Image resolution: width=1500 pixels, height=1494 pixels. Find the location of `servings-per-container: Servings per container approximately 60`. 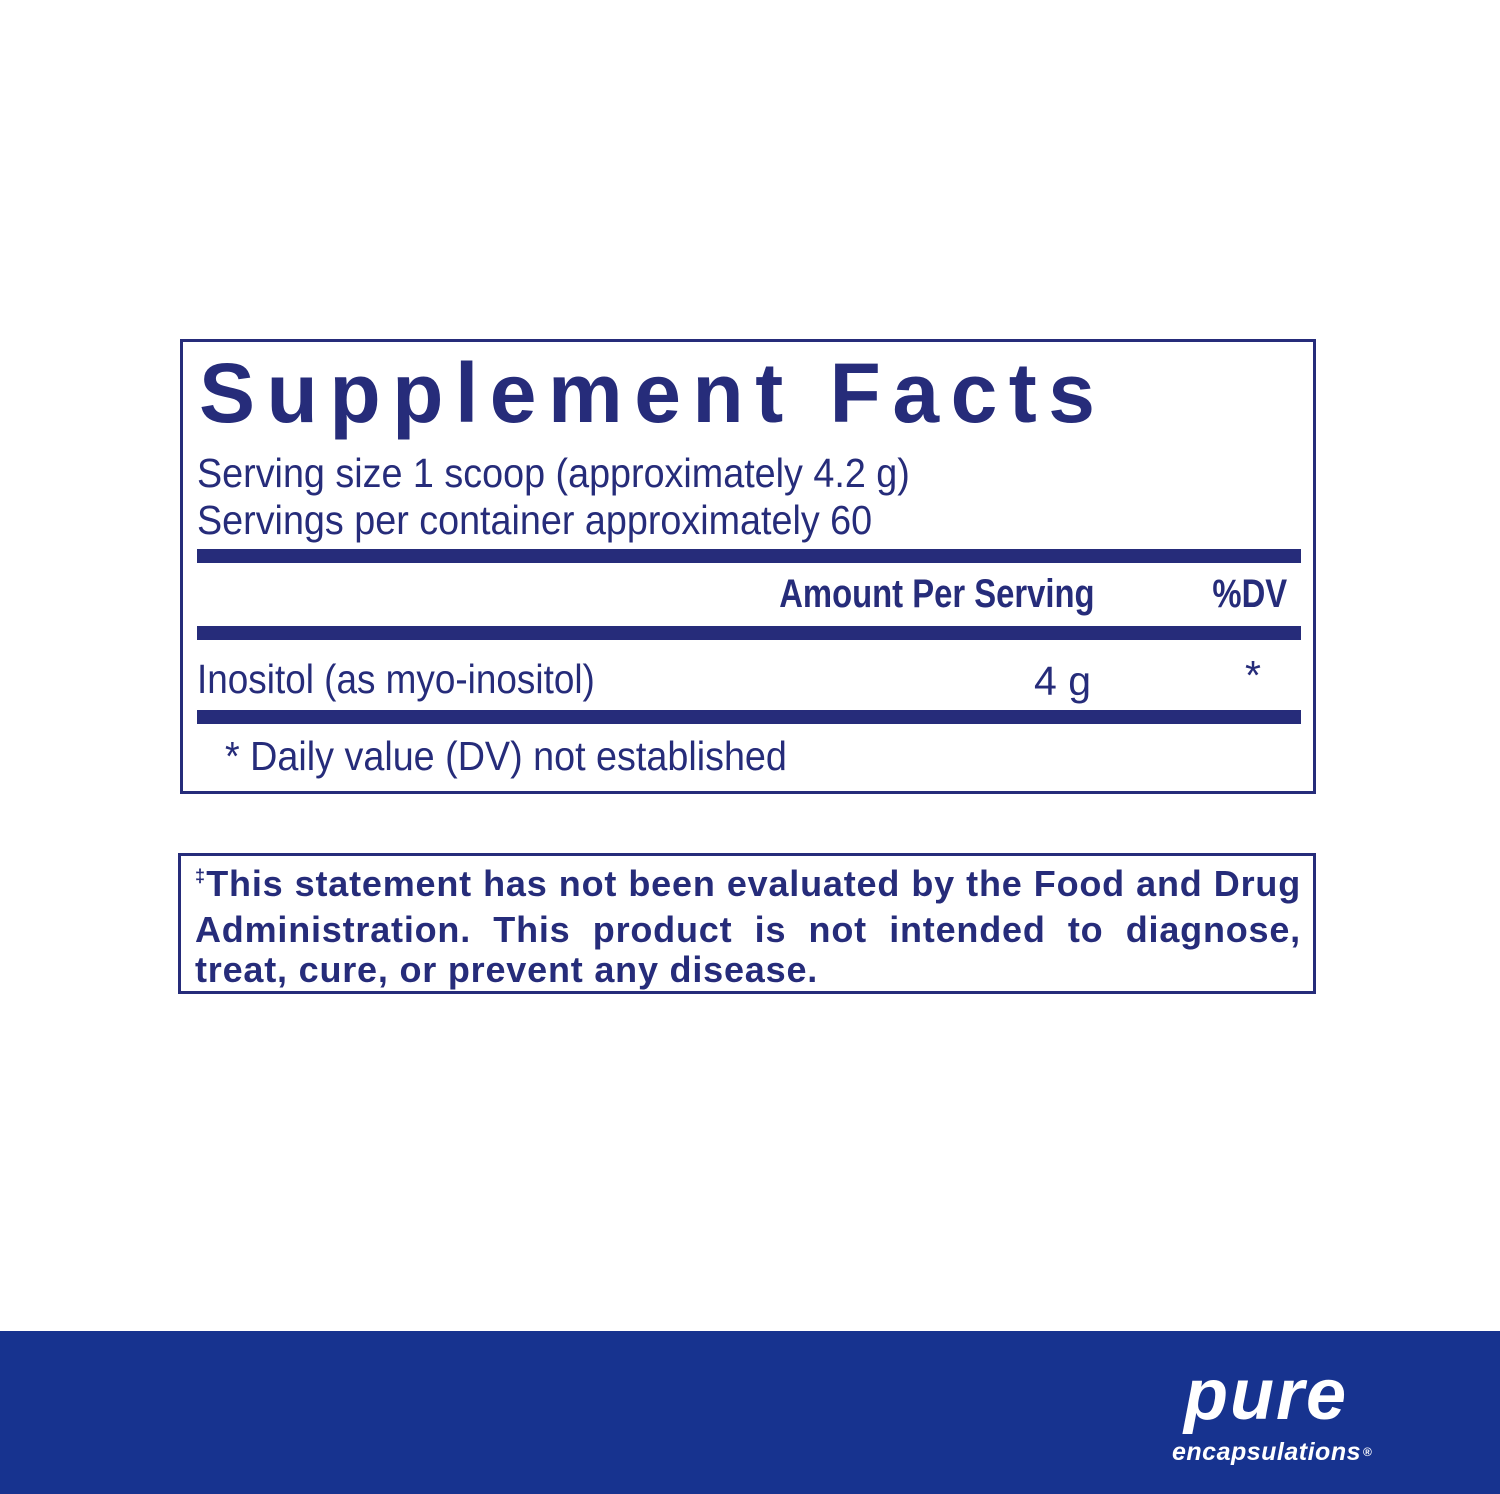

servings-per-container: Servings per container approximately 60 is located at coordinates (535, 520).